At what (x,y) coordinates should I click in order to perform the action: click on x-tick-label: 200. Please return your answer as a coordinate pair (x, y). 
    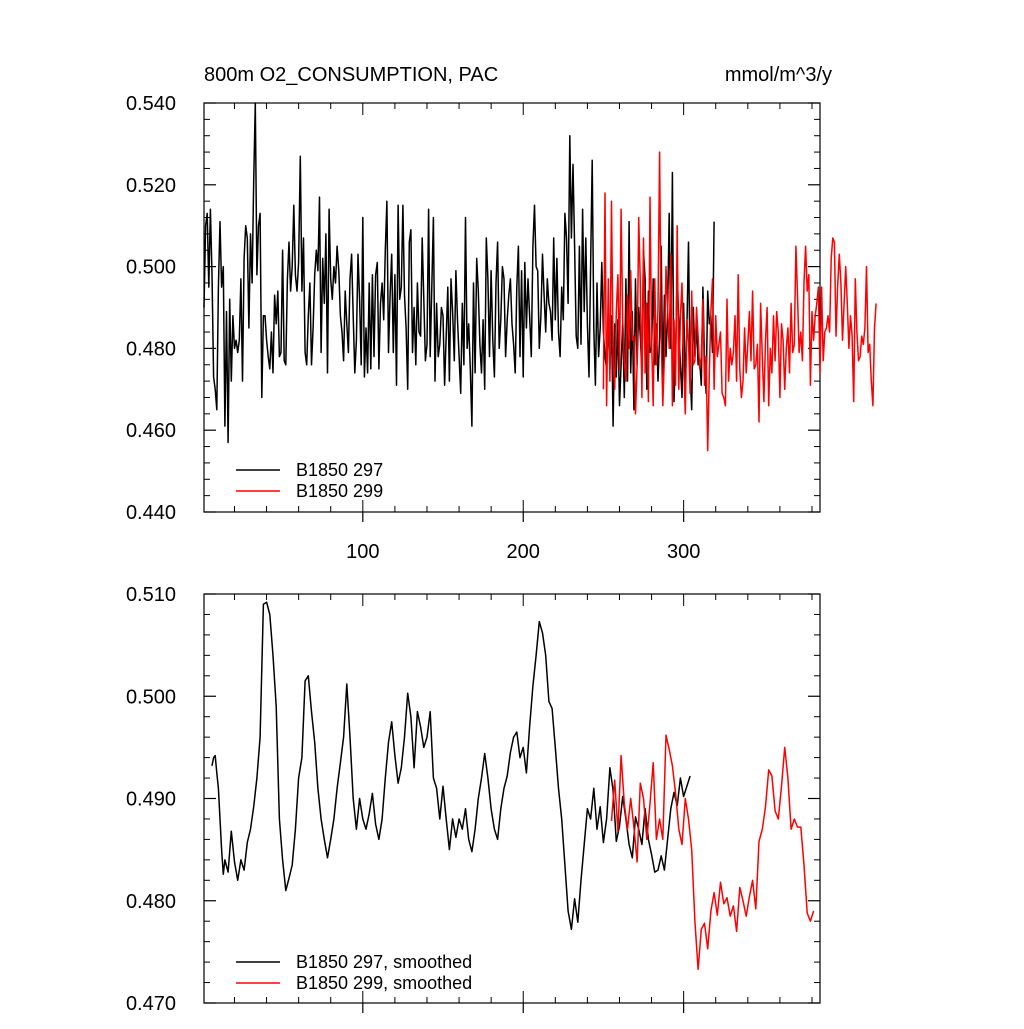
    Looking at the image, I should click on (523, 552).